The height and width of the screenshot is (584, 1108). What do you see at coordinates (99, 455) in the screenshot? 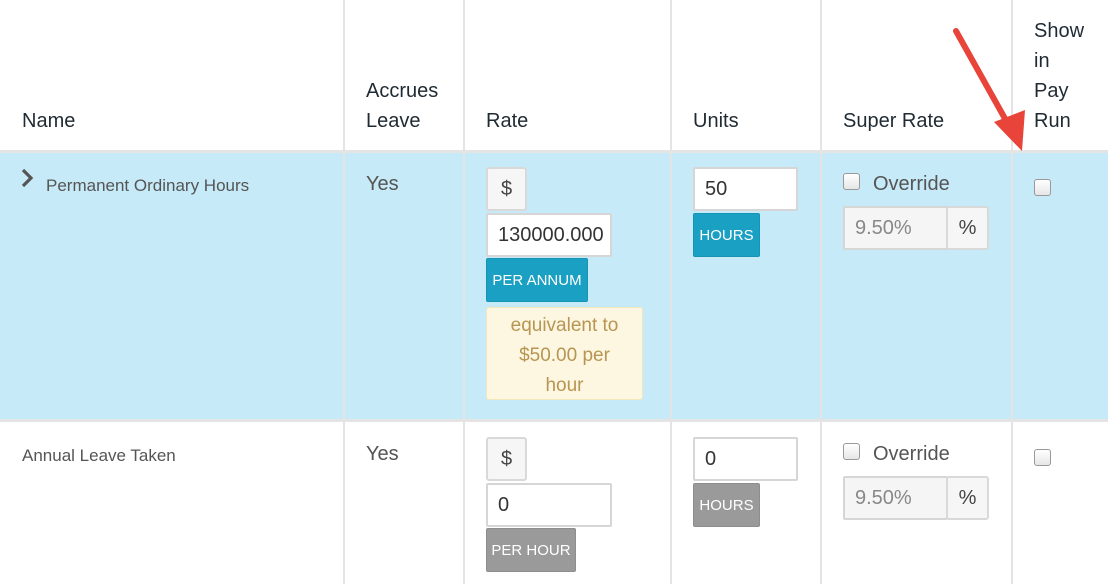
I see `row-name: Annual Leave Taken` at bounding box center [99, 455].